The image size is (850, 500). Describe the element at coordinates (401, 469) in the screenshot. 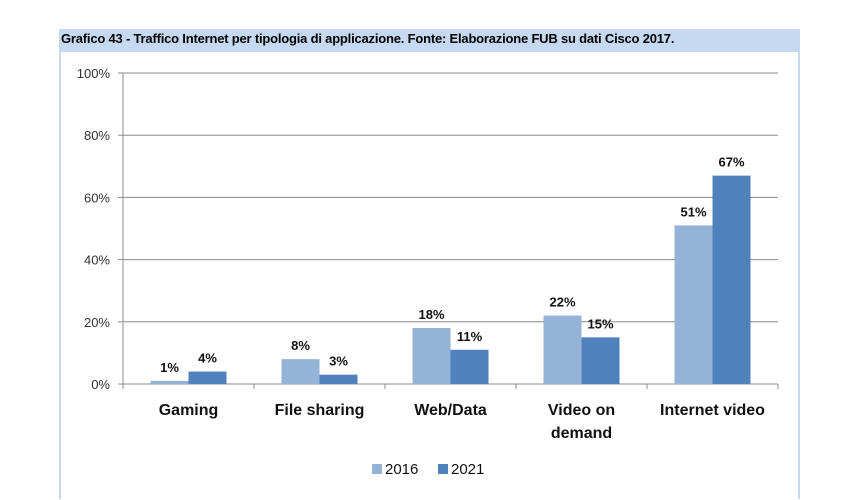

I see `legend-label-2016: 2016` at that location.